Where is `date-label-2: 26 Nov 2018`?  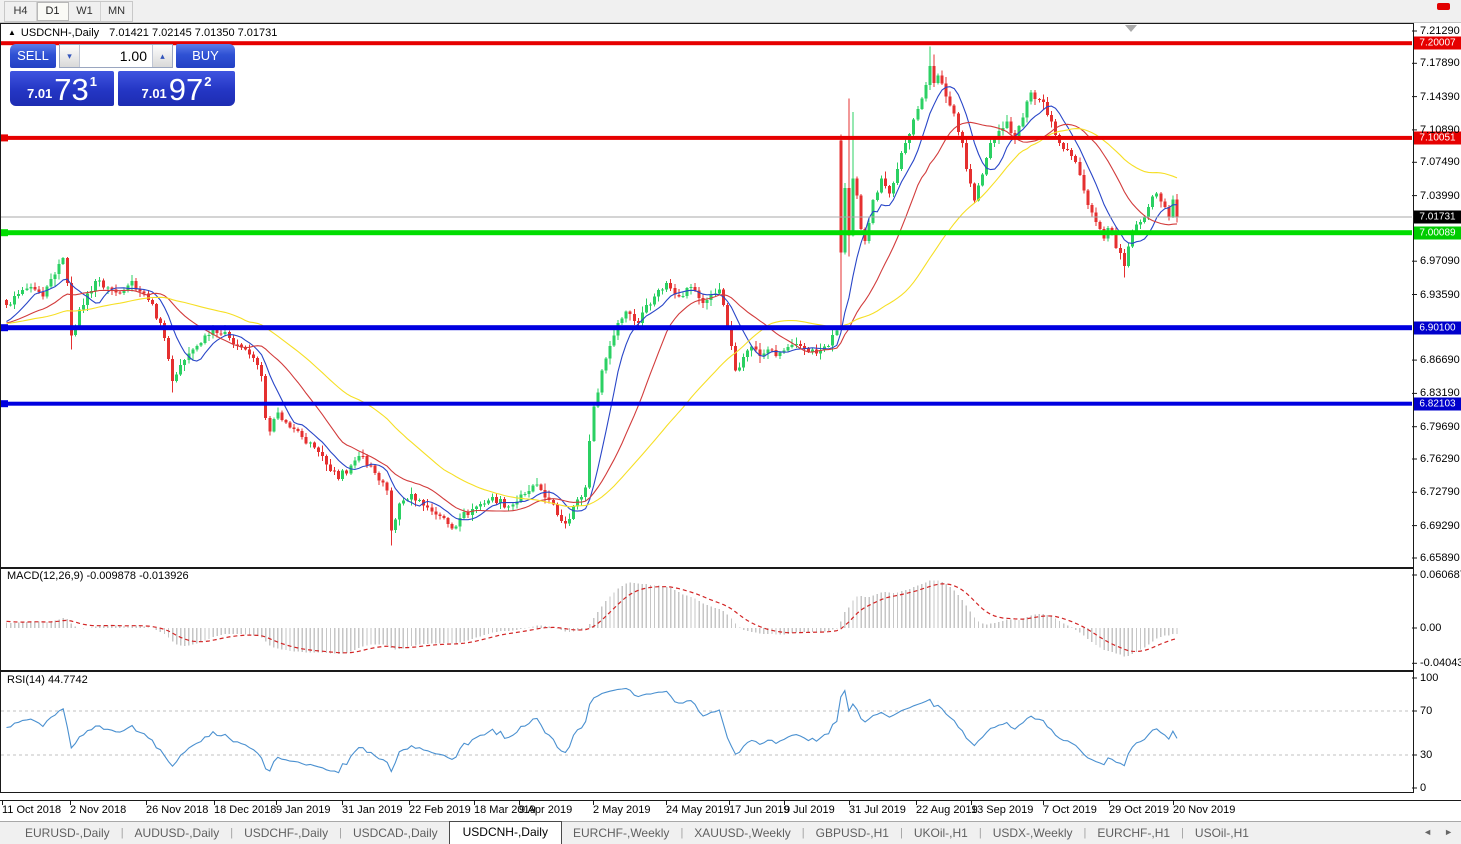 date-label-2: 26 Nov 2018 is located at coordinates (177, 810).